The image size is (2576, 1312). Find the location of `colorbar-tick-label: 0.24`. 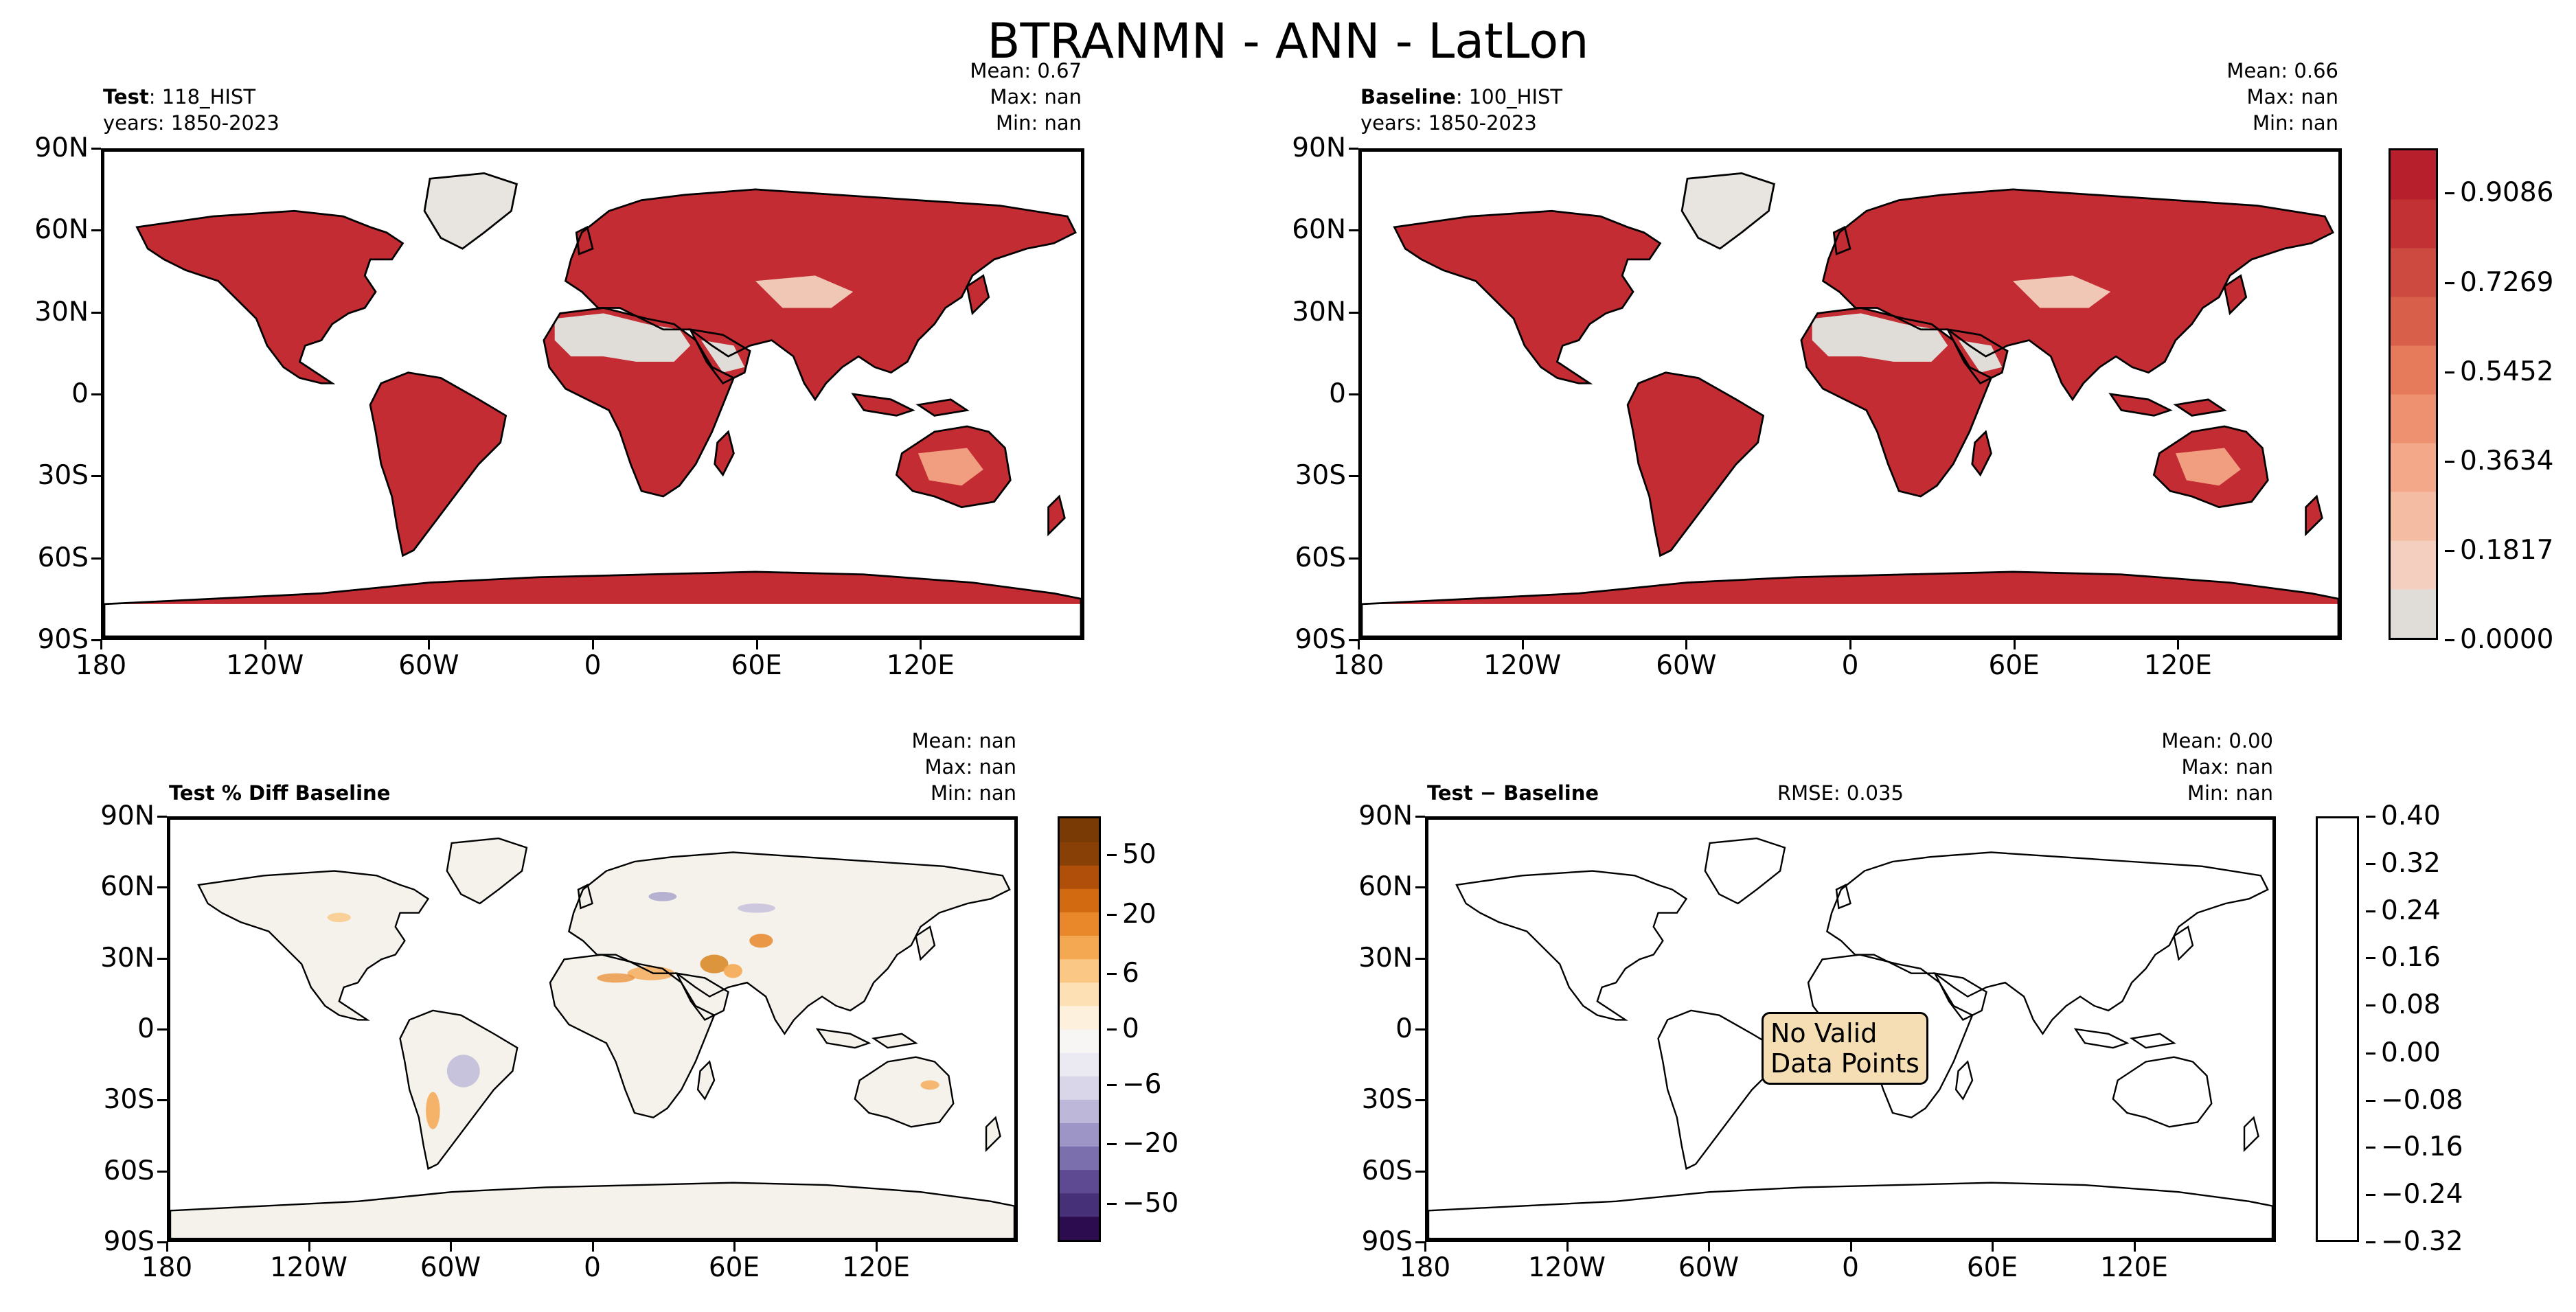

colorbar-tick-label: 0.24 is located at coordinates (2411, 911).